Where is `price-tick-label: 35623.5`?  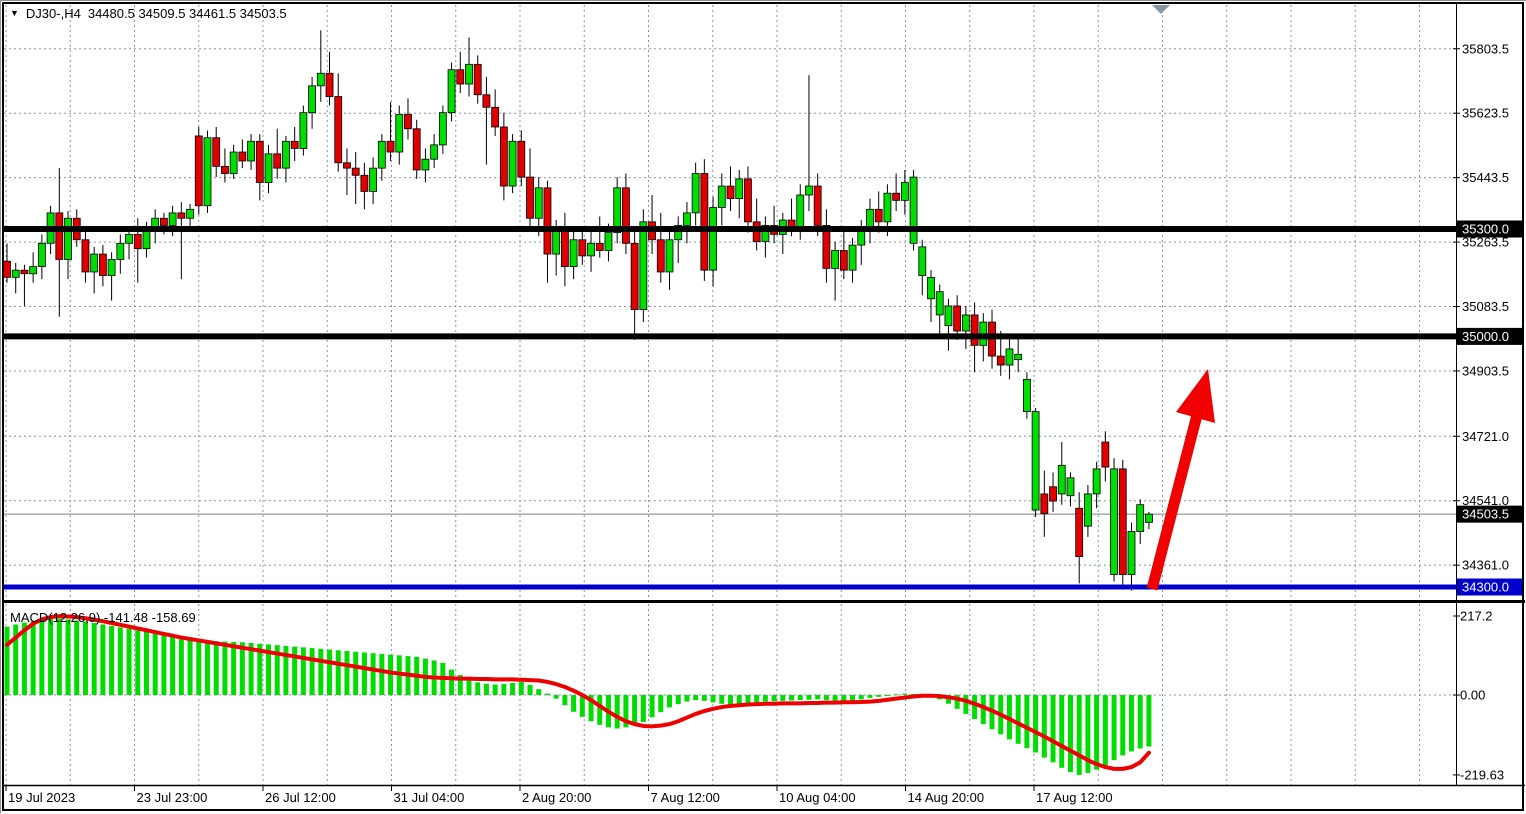 price-tick-label: 35623.5 is located at coordinates (1485, 113).